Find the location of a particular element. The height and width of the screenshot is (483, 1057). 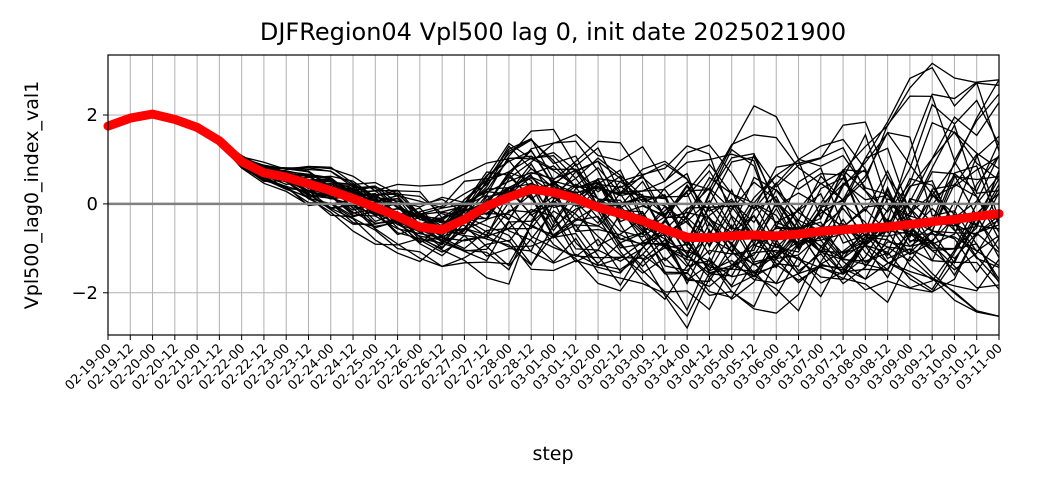

y-tick-label: 2 is located at coordinates (92, 115).